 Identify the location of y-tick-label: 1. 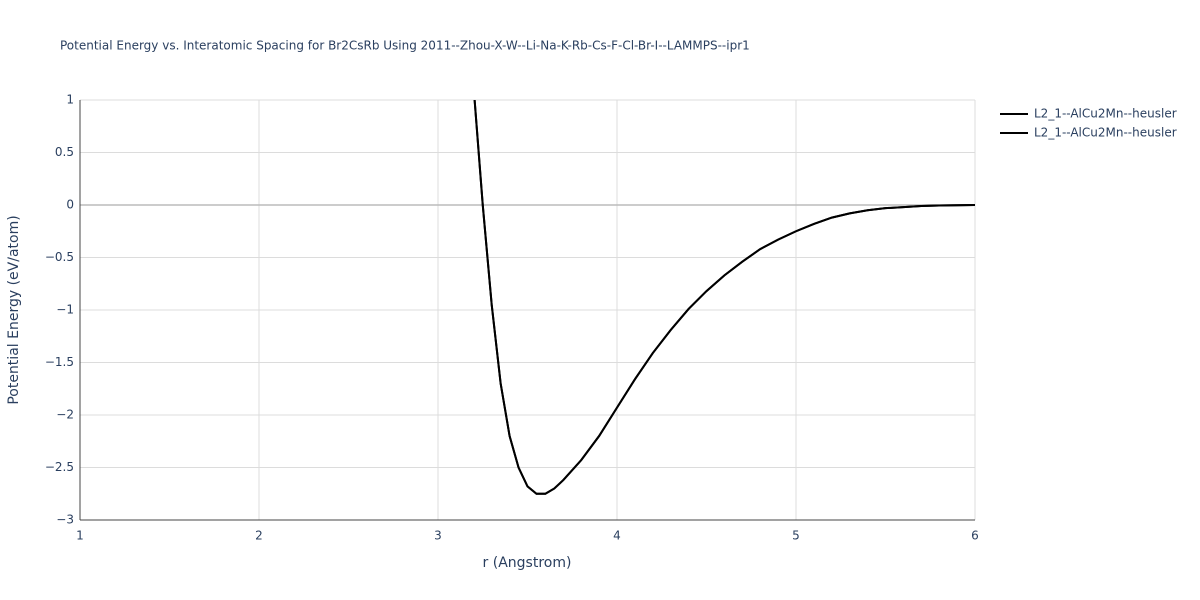
(70, 100).